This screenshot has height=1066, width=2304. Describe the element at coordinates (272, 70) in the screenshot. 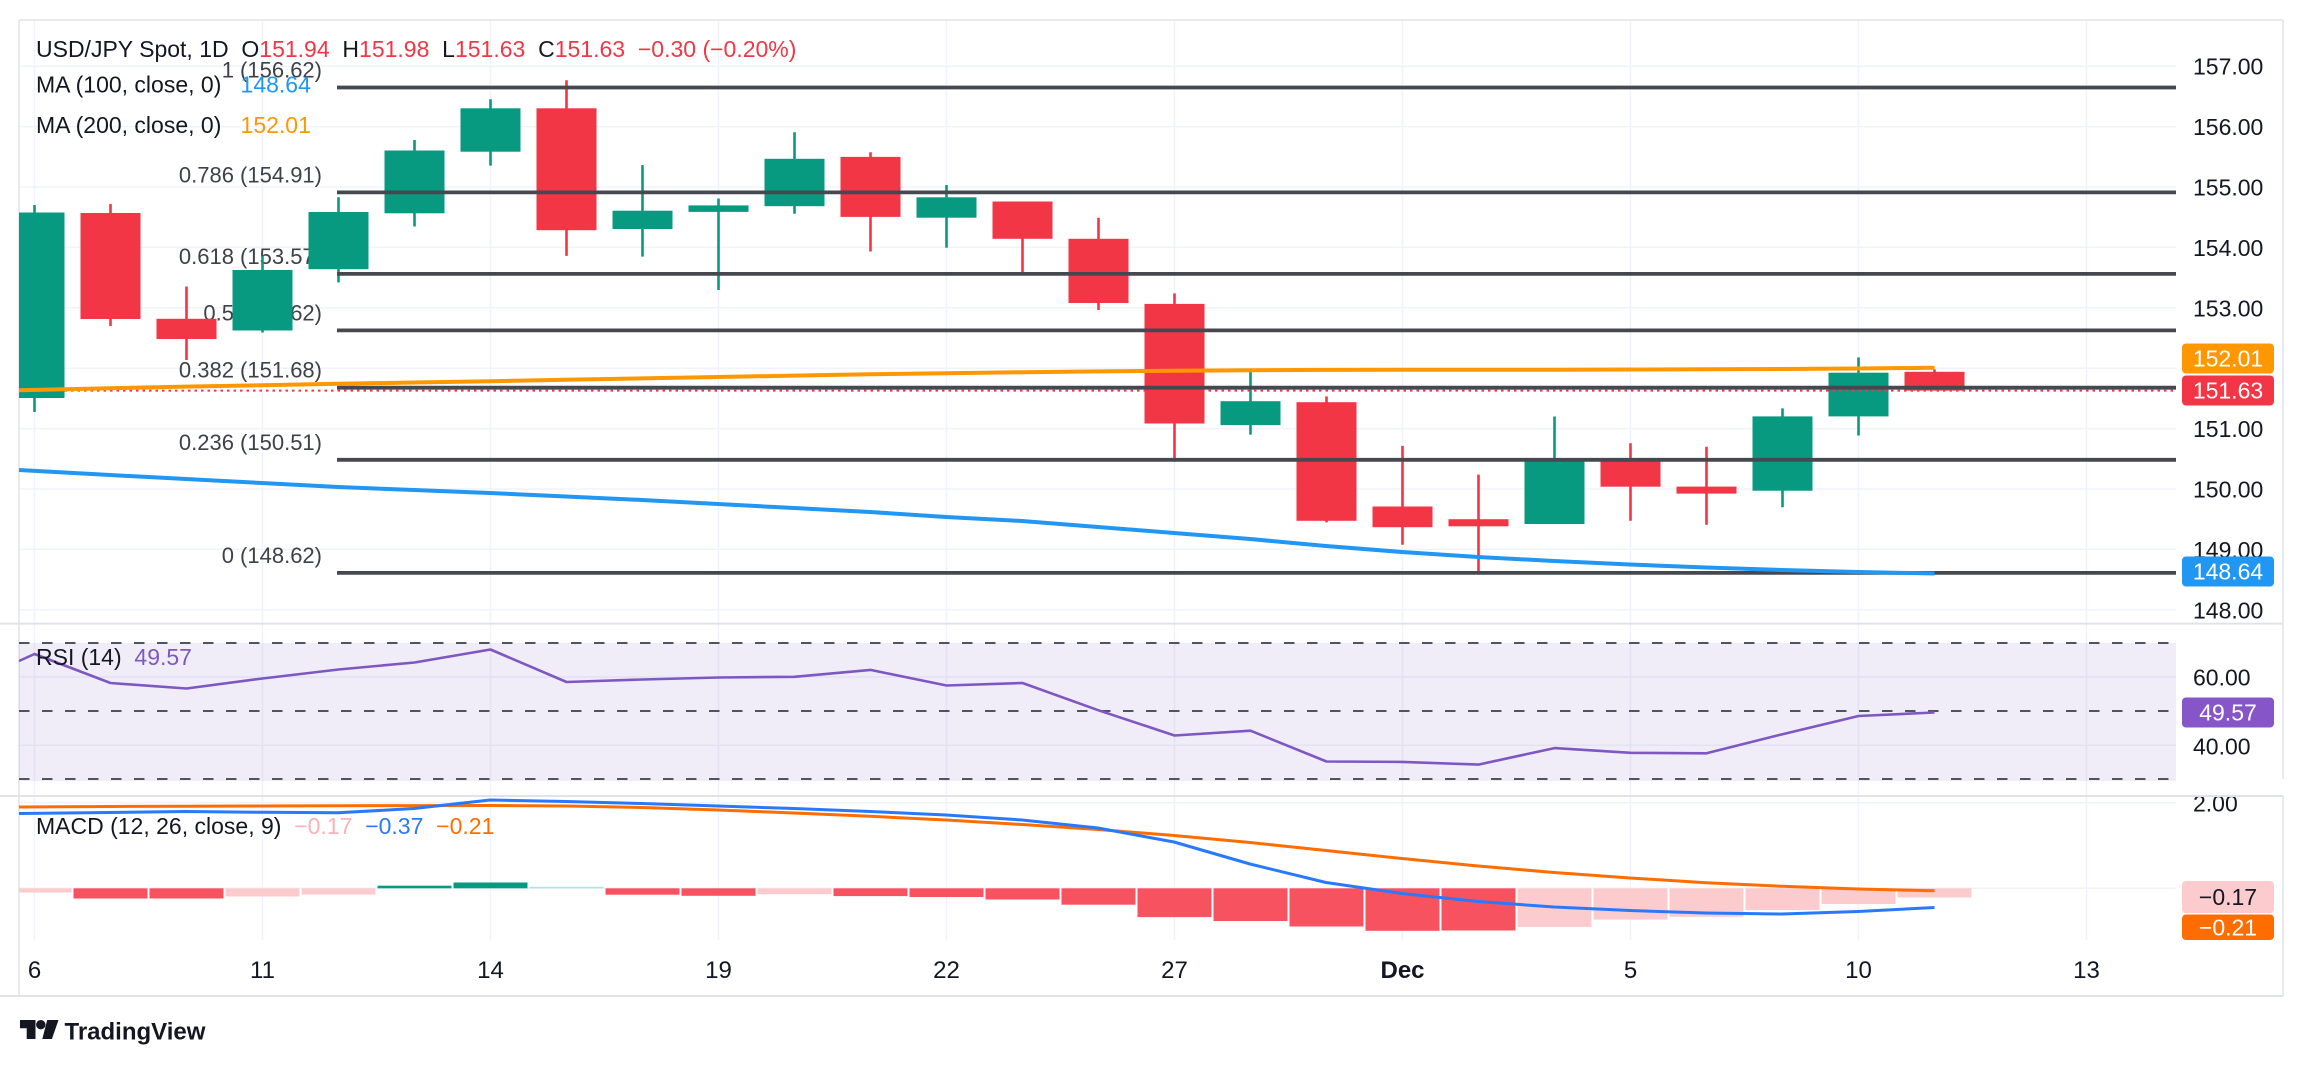

I see `svg-text: 1 (156.62)` at that location.